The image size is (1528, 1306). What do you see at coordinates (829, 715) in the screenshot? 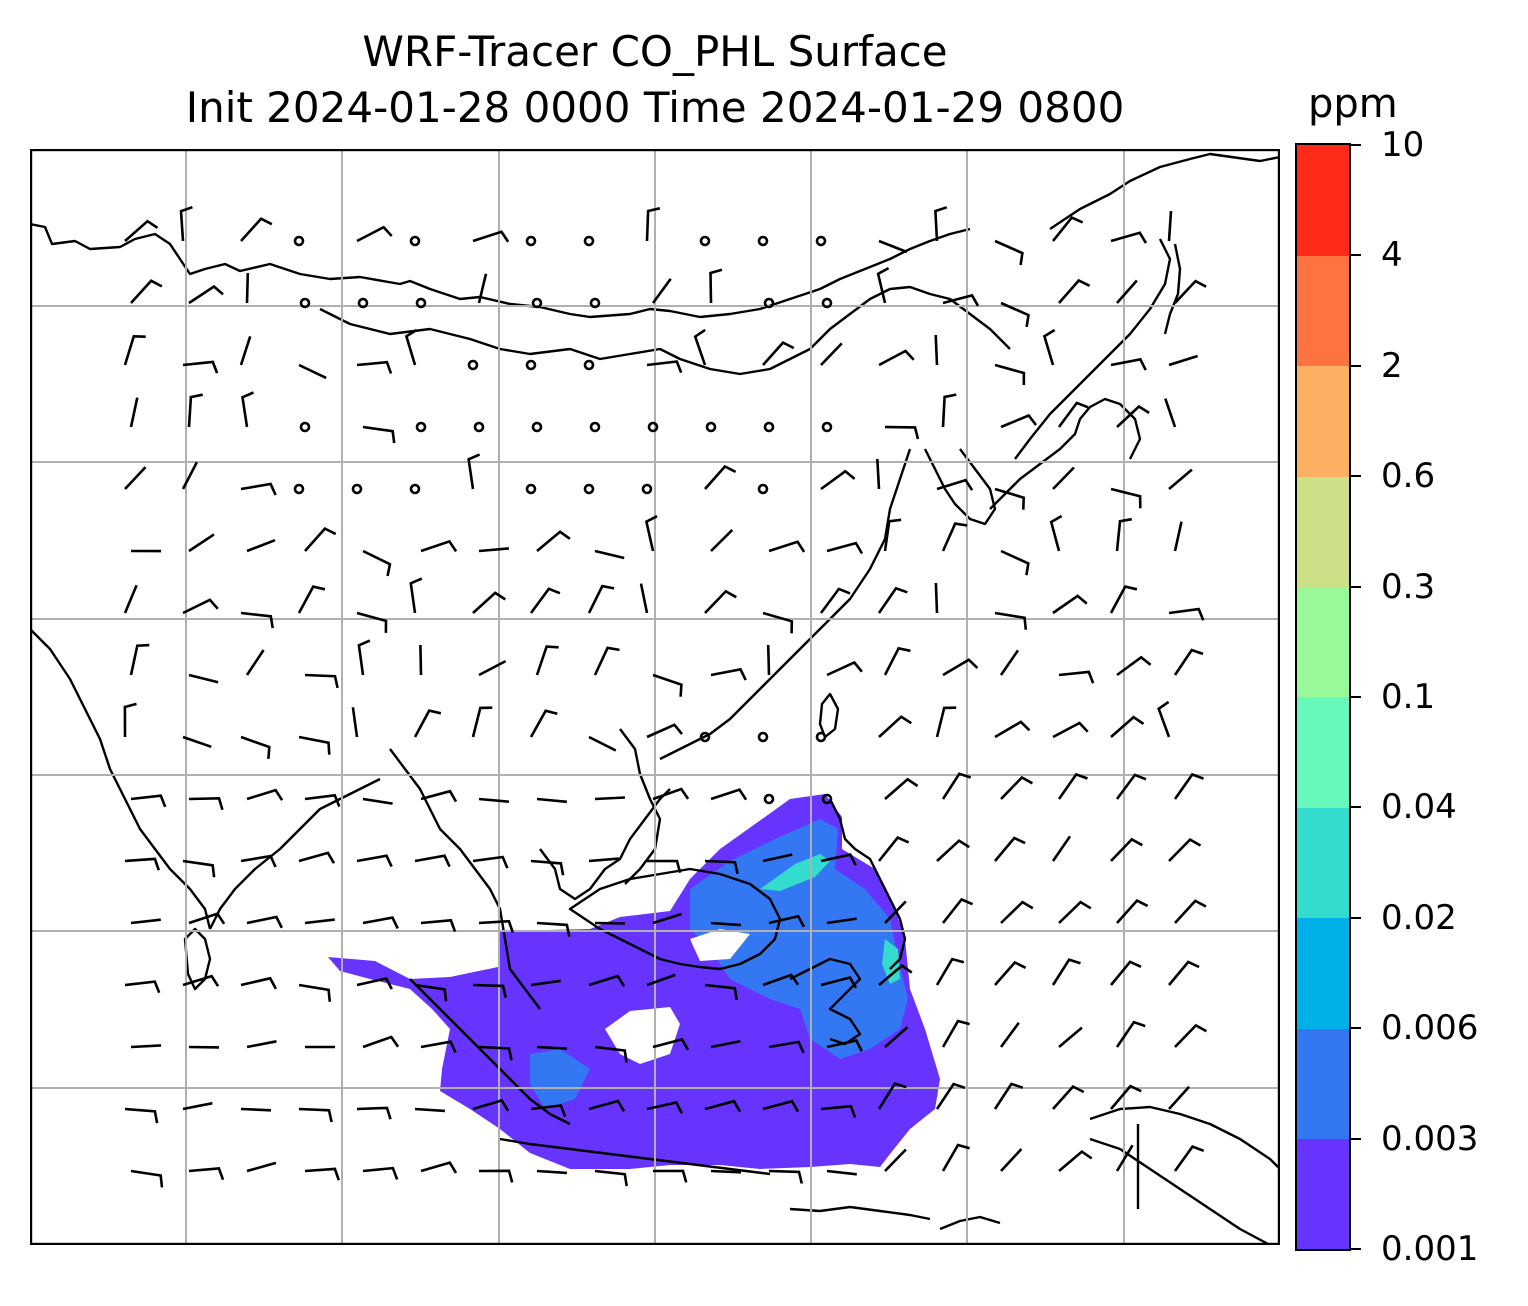
I see `coast-taiwan` at bounding box center [829, 715].